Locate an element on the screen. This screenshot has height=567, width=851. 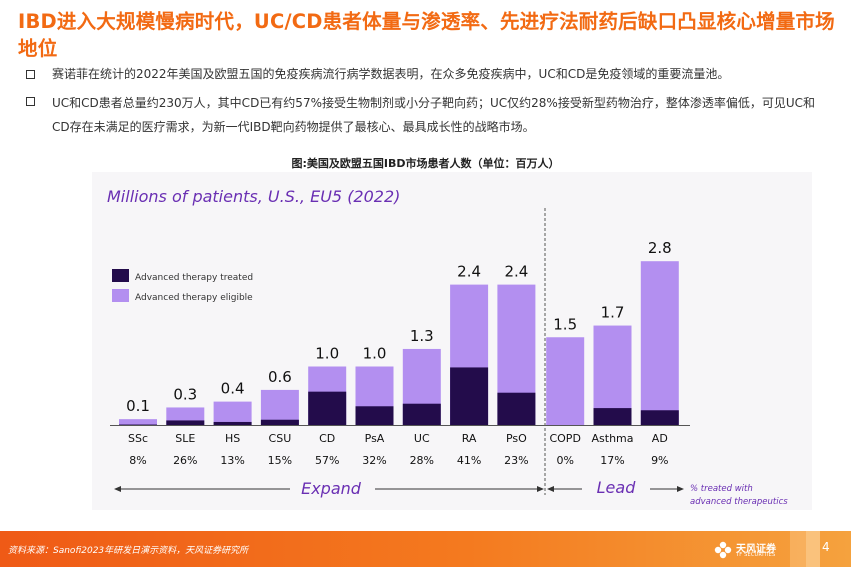
pct-treated-label: 41% is located at coordinates (469, 460).